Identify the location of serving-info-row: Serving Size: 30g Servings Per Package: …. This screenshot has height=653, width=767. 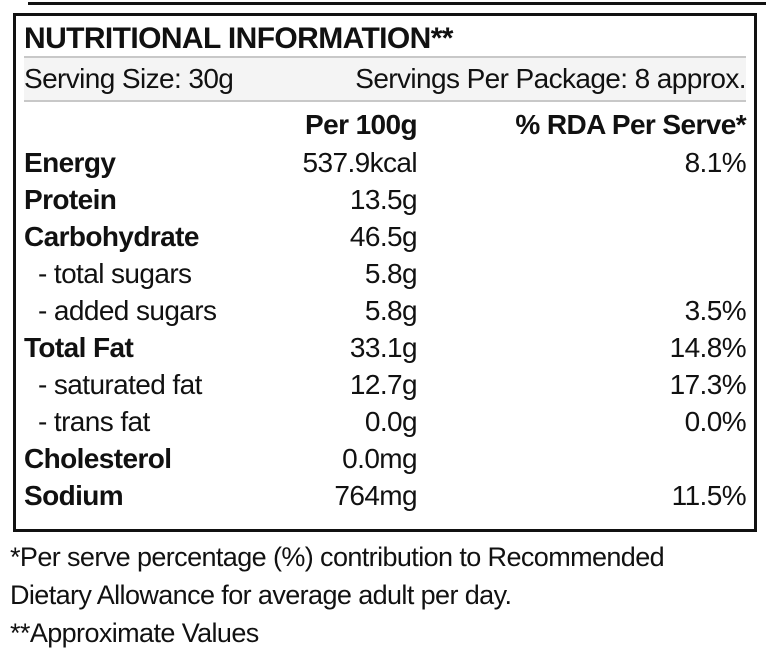
(385, 80).